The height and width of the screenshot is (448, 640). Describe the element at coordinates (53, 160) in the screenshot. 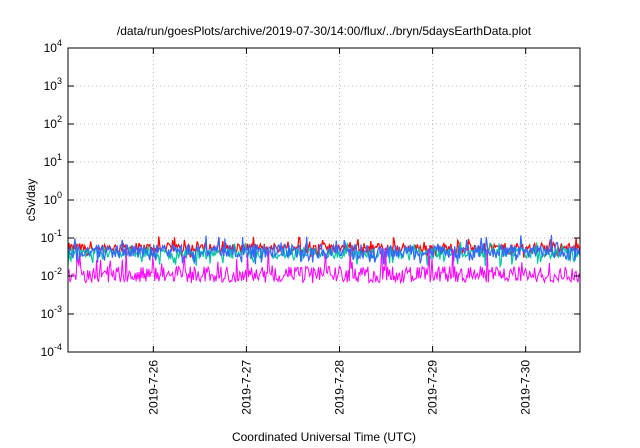

I see `y-tick-label: 10¹` at that location.